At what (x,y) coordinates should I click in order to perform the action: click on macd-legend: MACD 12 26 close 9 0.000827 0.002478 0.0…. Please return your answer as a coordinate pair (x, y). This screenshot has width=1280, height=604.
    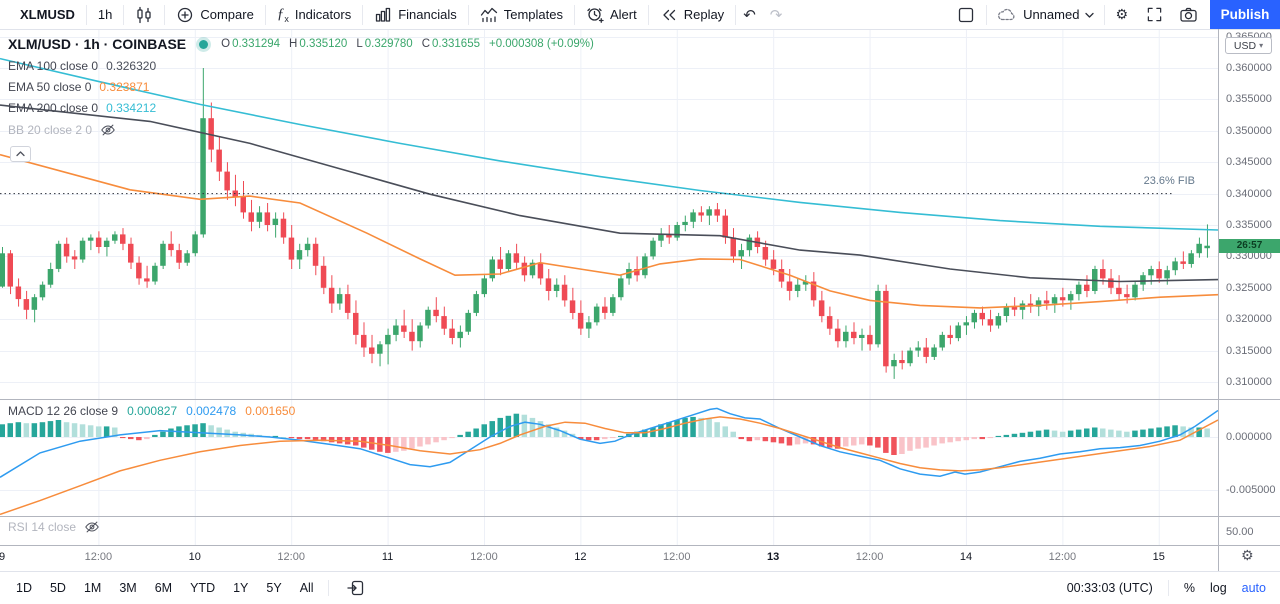
    Looking at the image, I should click on (151, 411).